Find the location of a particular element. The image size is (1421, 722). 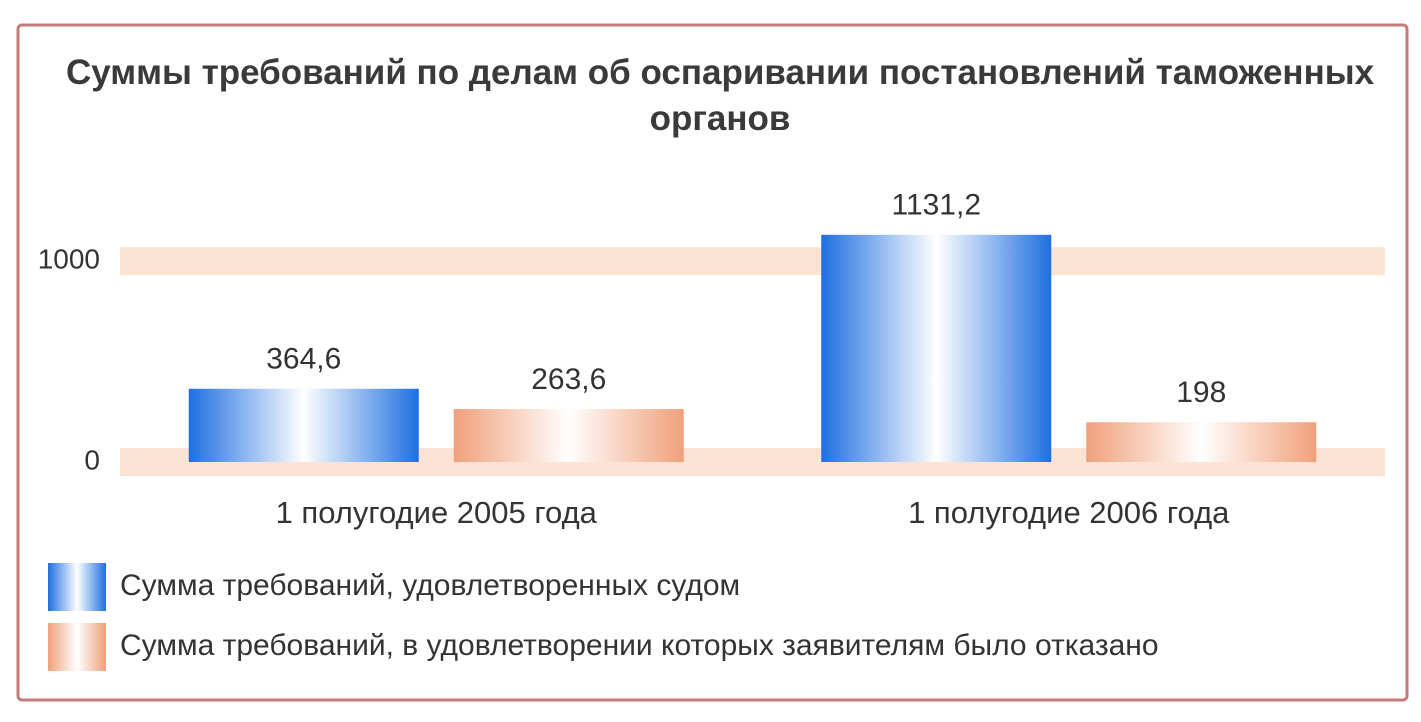

x-tick-label: 1 полугодие 2006 года is located at coordinates (1069, 512).